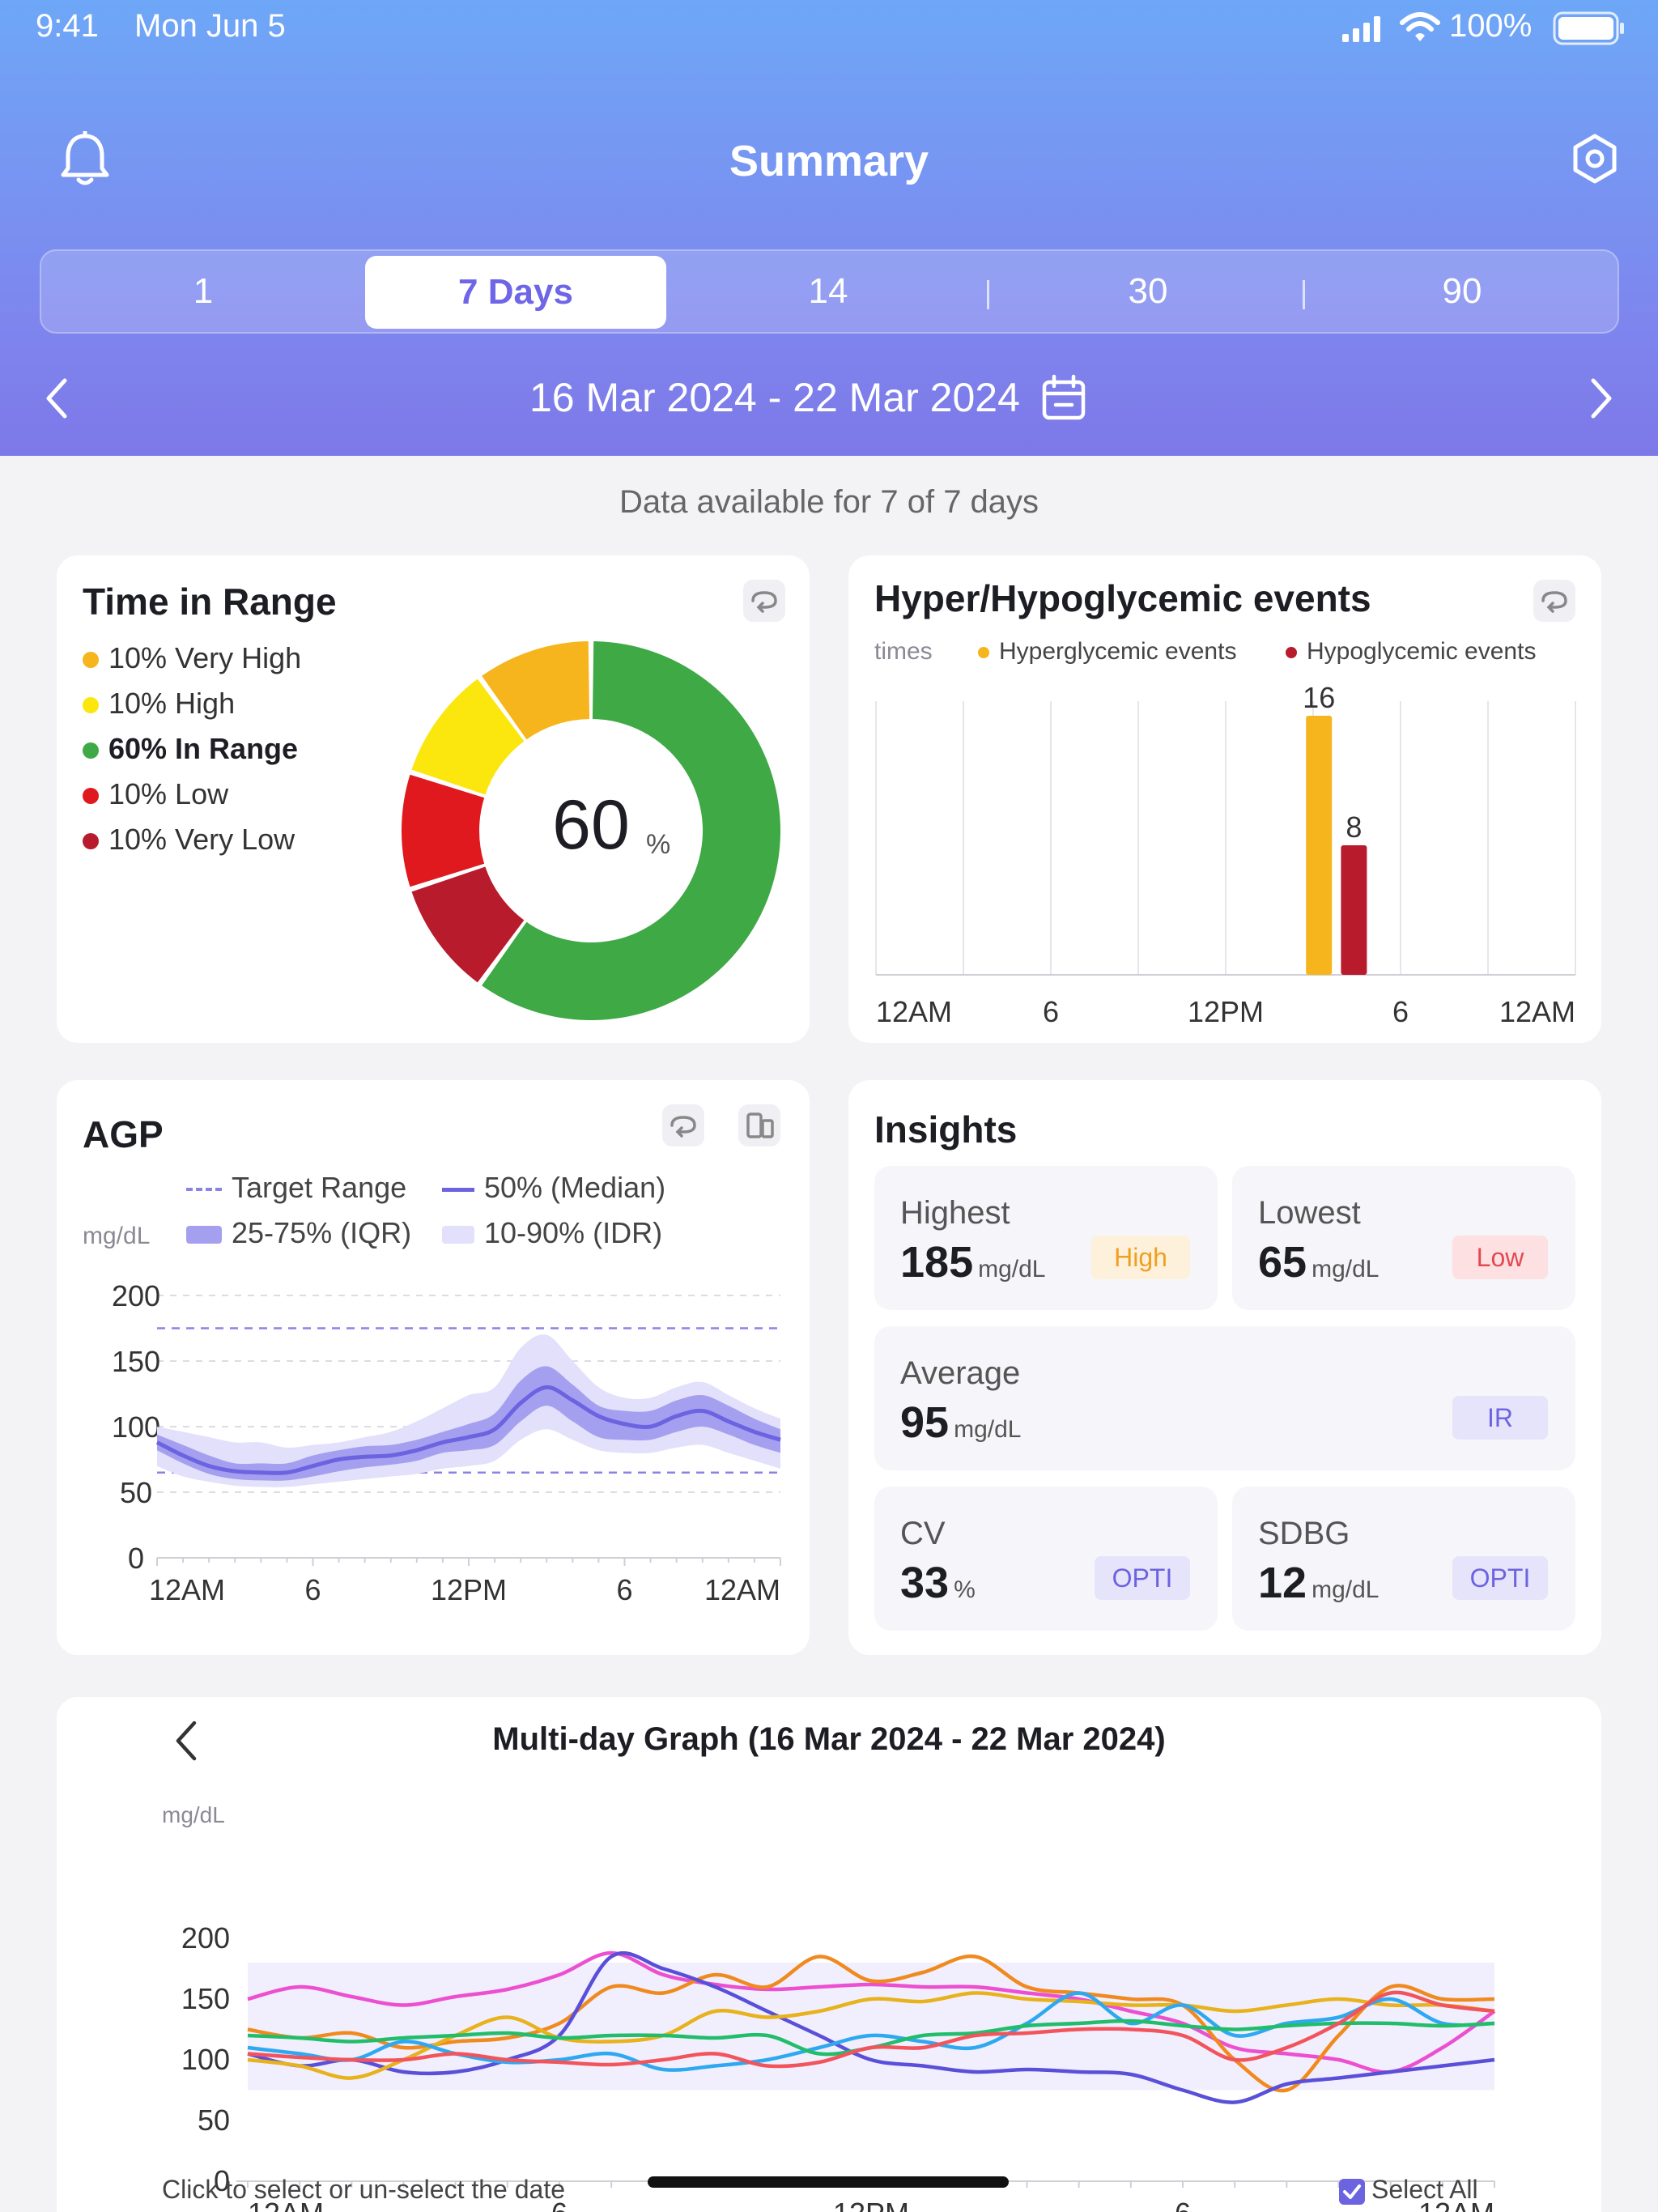  What do you see at coordinates (1456, 2204) in the screenshot?
I see `x-tick-label: 12AM` at bounding box center [1456, 2204].